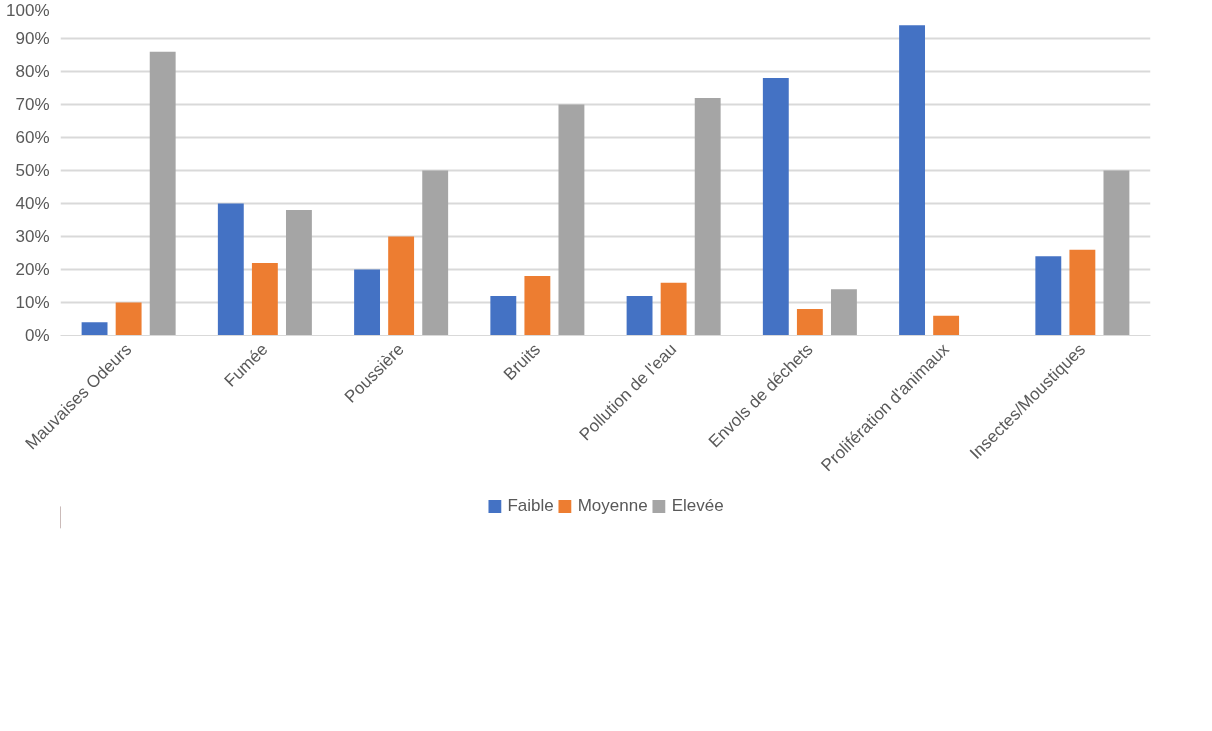  I want to click on y-tick-label: 60%, so click(32, 137).